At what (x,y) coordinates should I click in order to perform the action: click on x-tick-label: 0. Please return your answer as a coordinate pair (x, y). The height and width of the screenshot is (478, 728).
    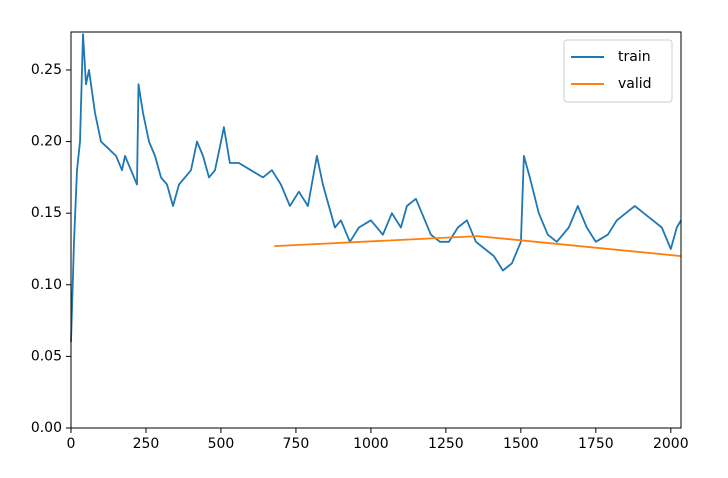
    Looking at the image, I should click on (71, 444).